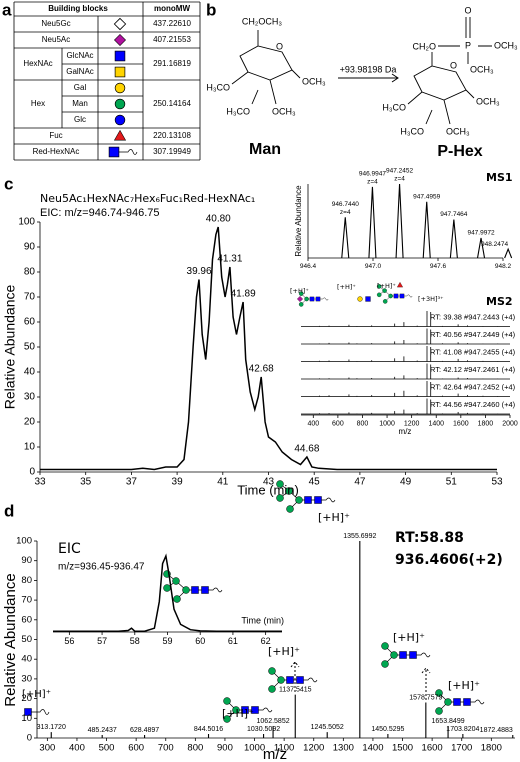 The height and width of the screenshot is (762, 520). I want to click on x-tick-label: 39, so click(178, 482).